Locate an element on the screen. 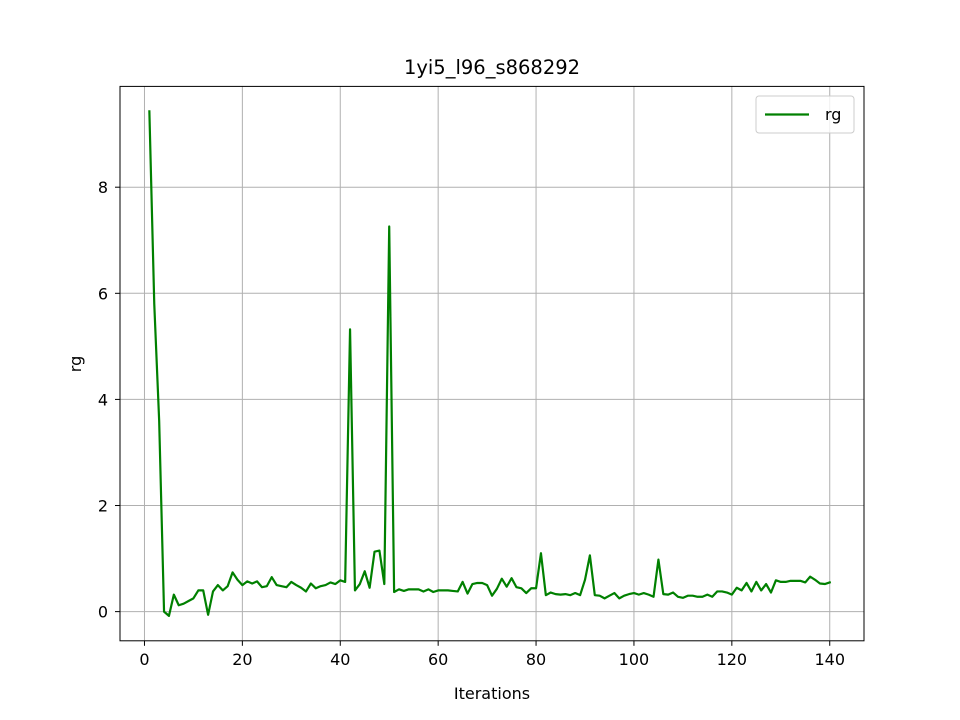  x-tick-label-20: 20 is located at coordinates (242, 659).